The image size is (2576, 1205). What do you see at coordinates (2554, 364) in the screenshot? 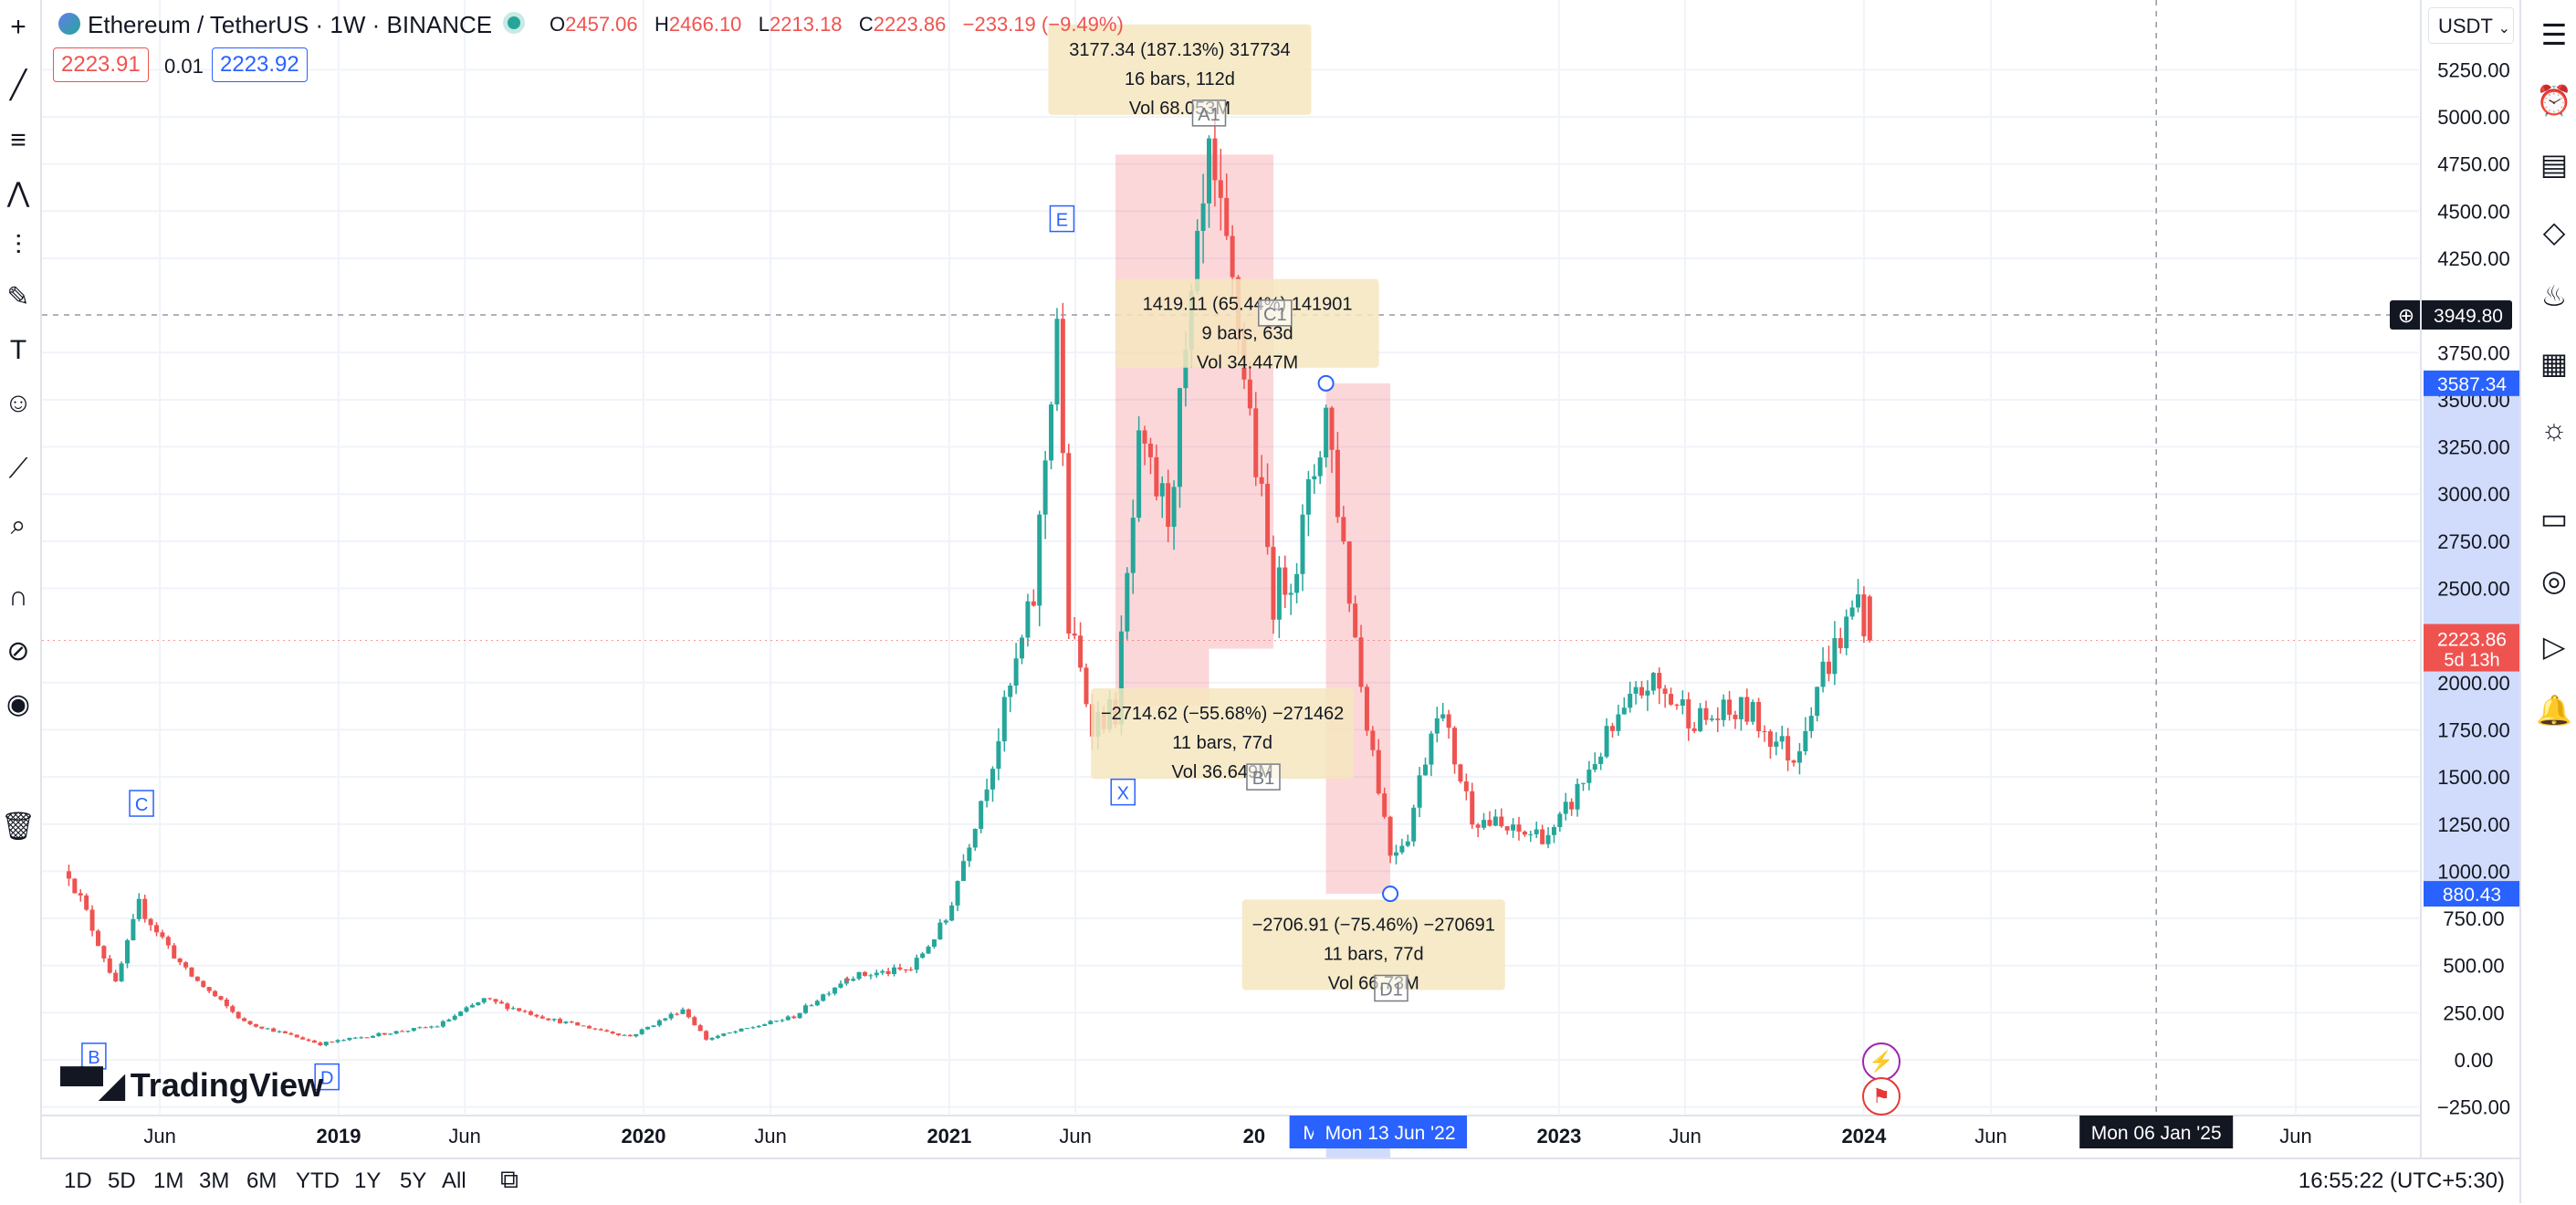
I see `calendar-icon: ▦` at bounding box center [2554, 364].